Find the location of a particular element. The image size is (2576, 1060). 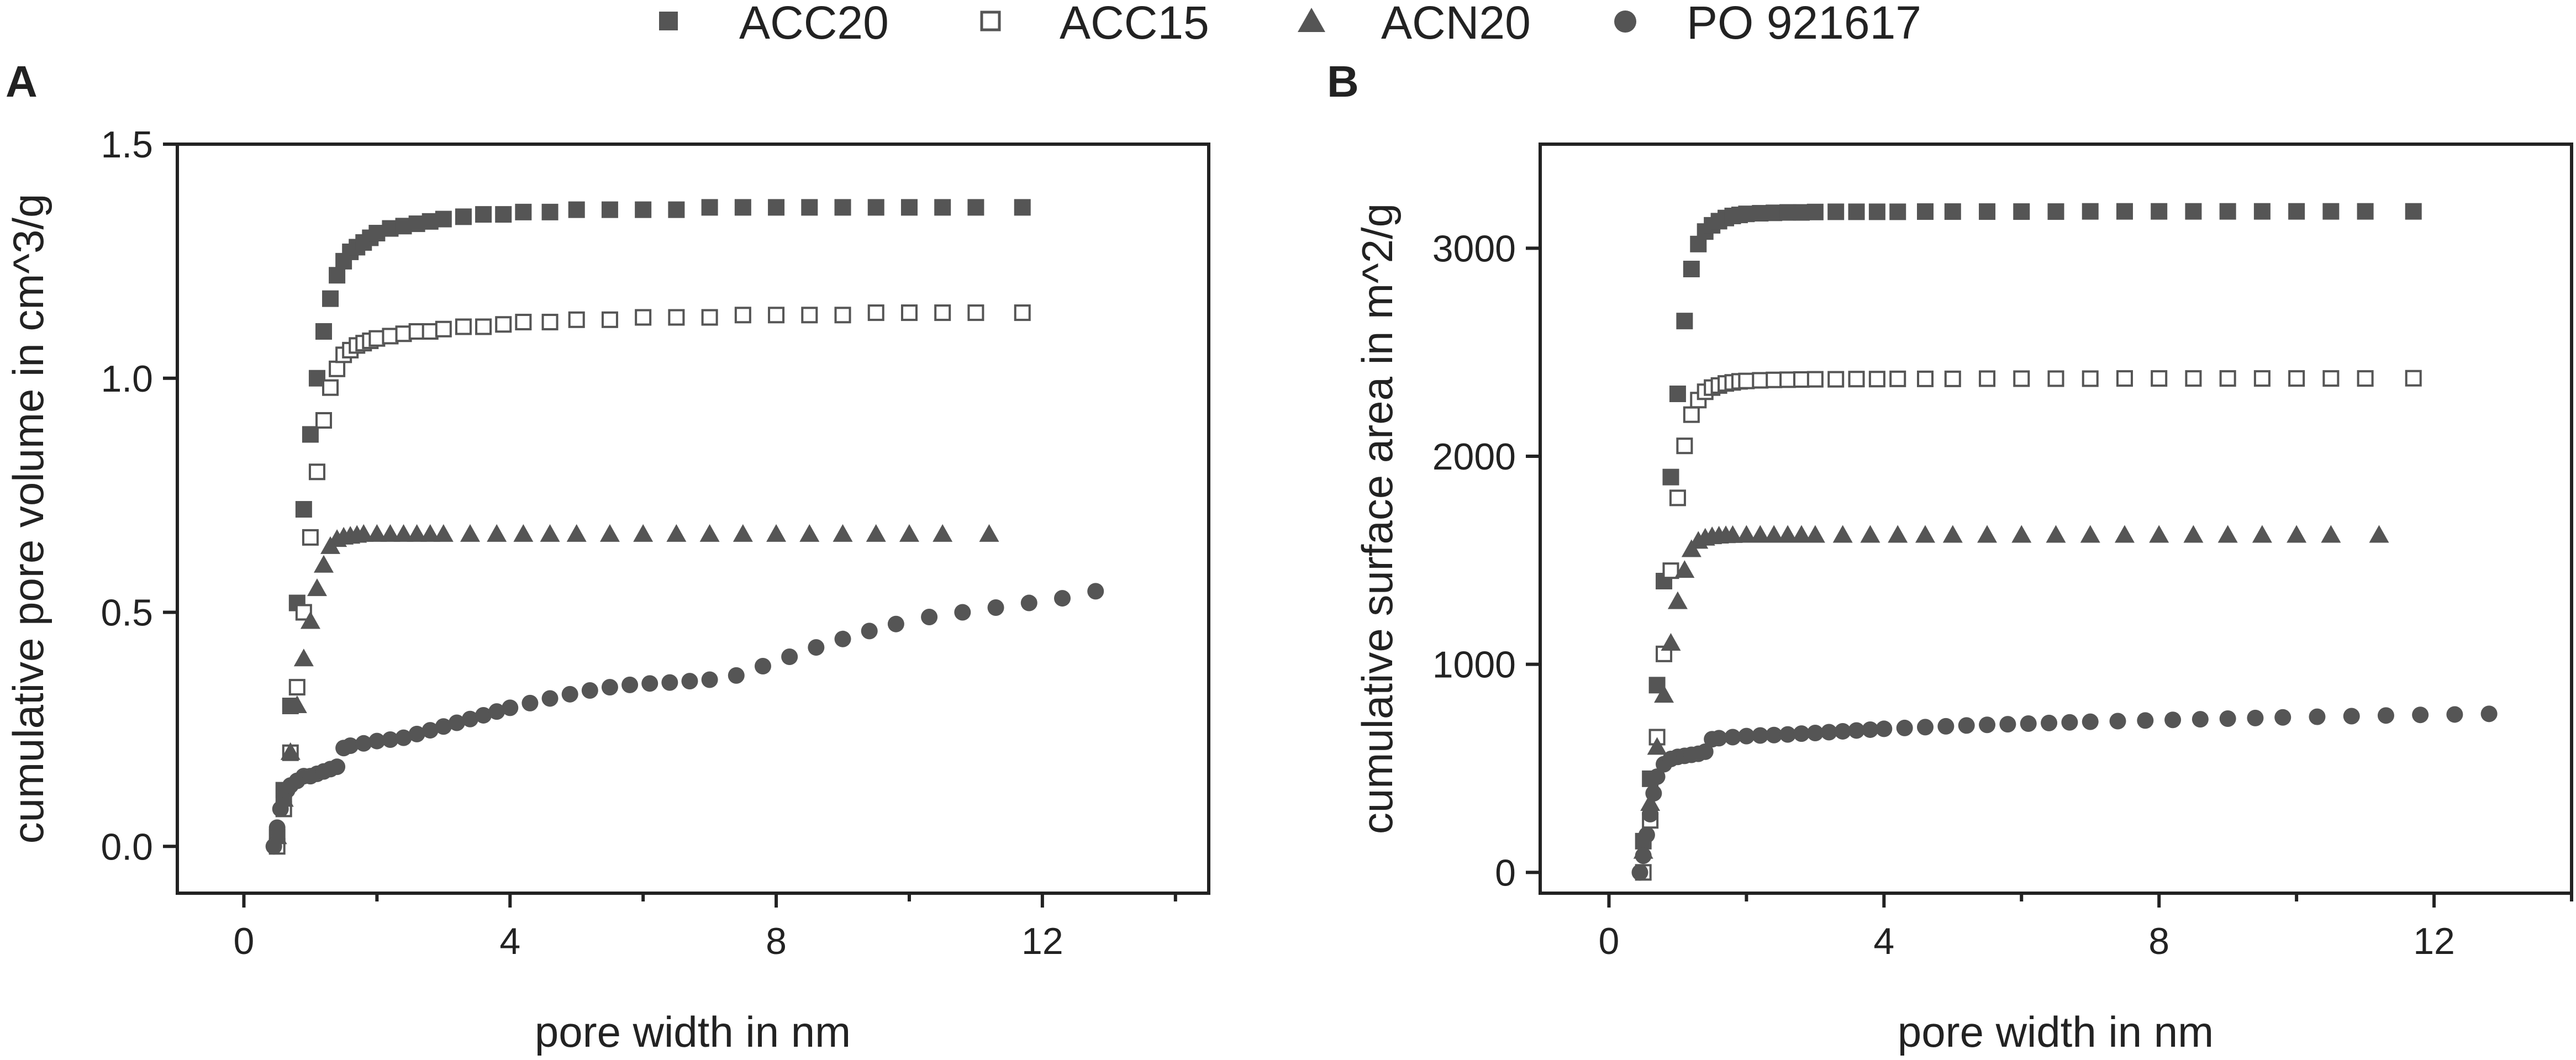

x-tick-label-b: 4 is located at coordinates (1883, 941).